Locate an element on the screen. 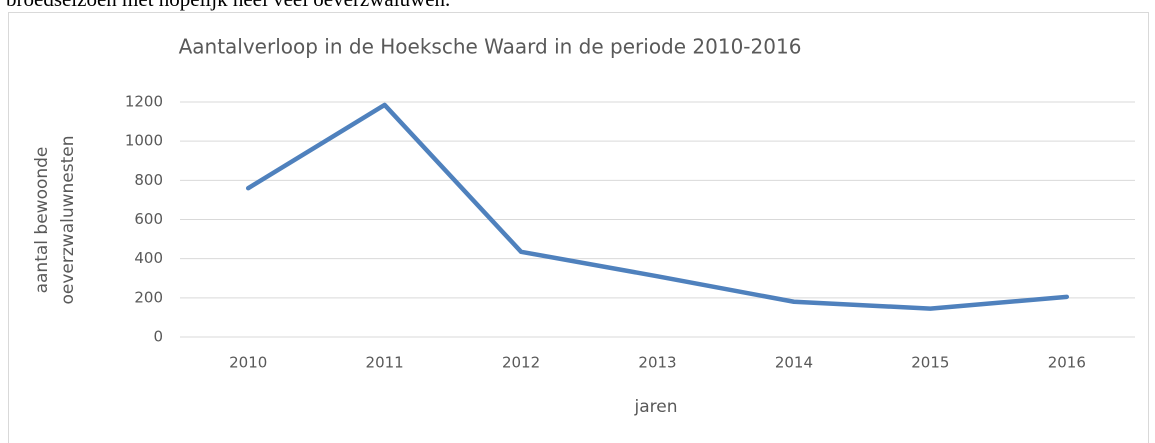  y-tick-label: 400 is located at coordinates (148, 258).